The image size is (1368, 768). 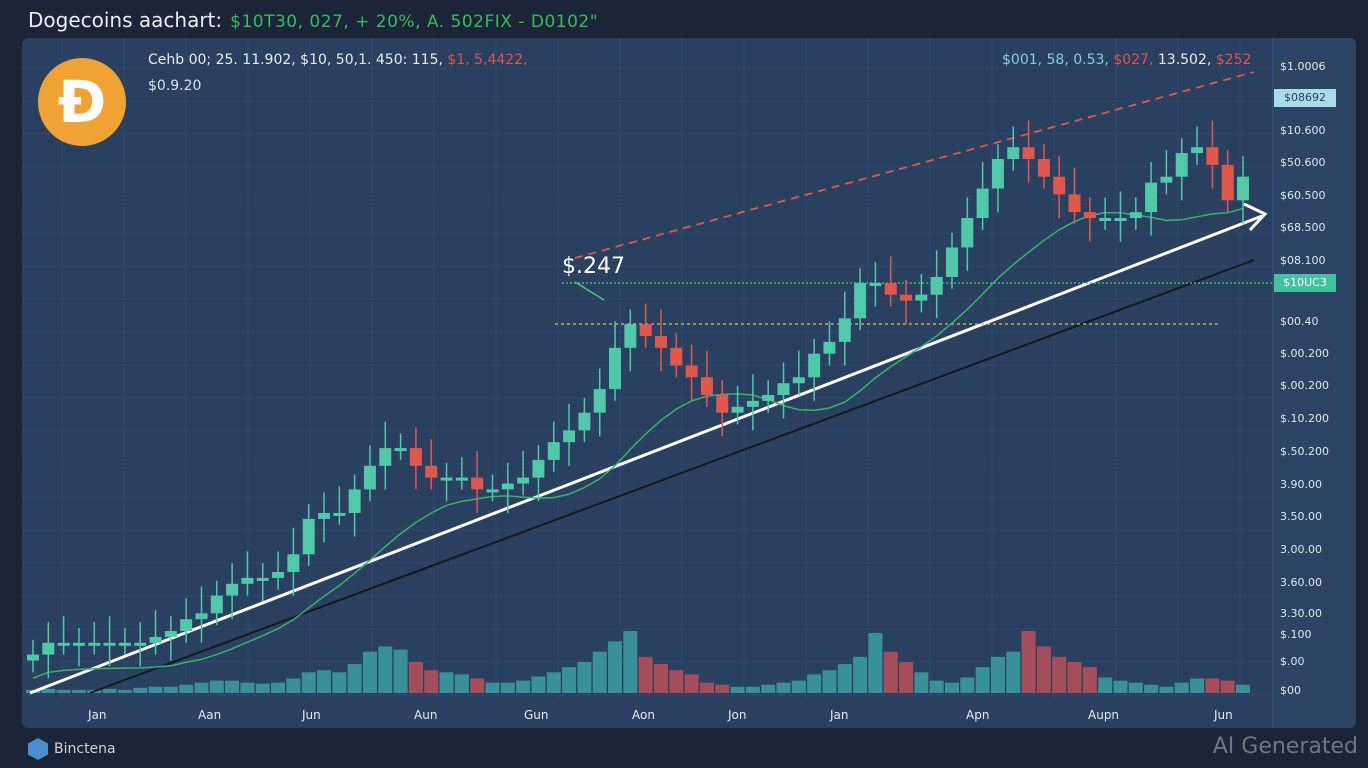 What do you see at coordinates (175, 86) in the screenshot?
I see `current-price: $0.9.20` at bounding box center [175, 86].